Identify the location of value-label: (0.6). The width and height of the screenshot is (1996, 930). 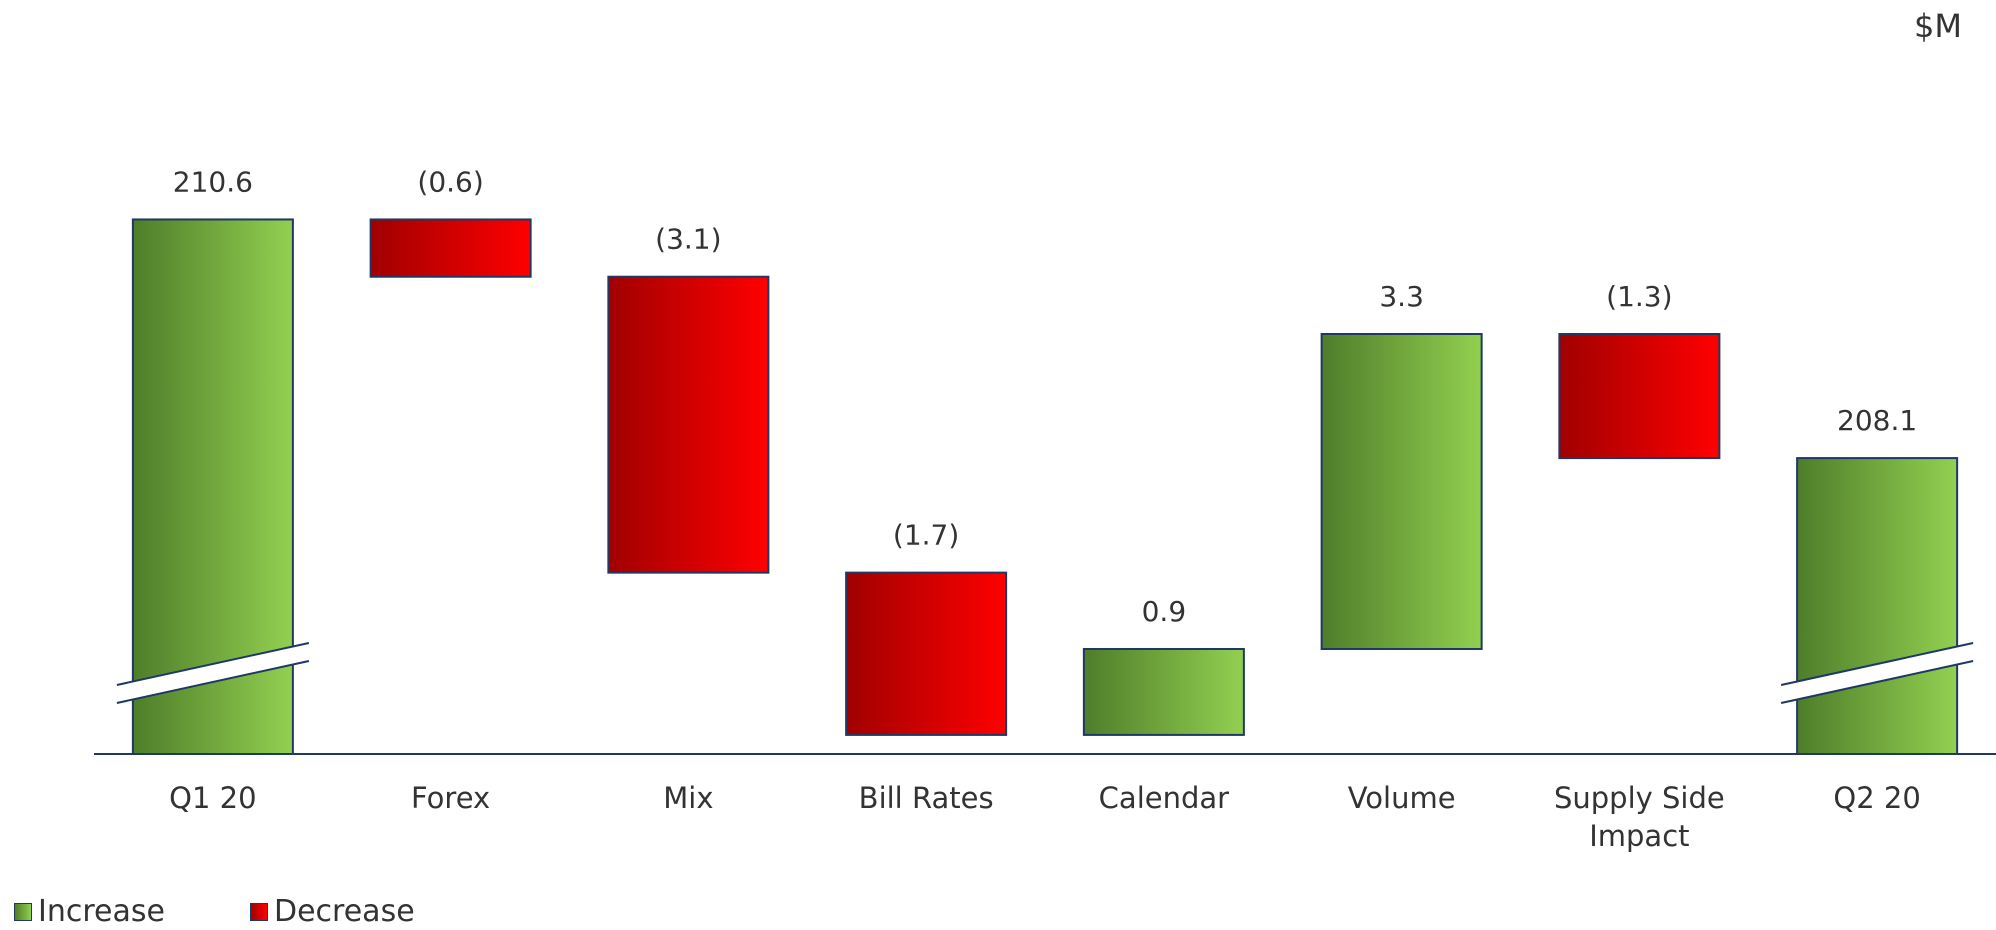
(450, 181).